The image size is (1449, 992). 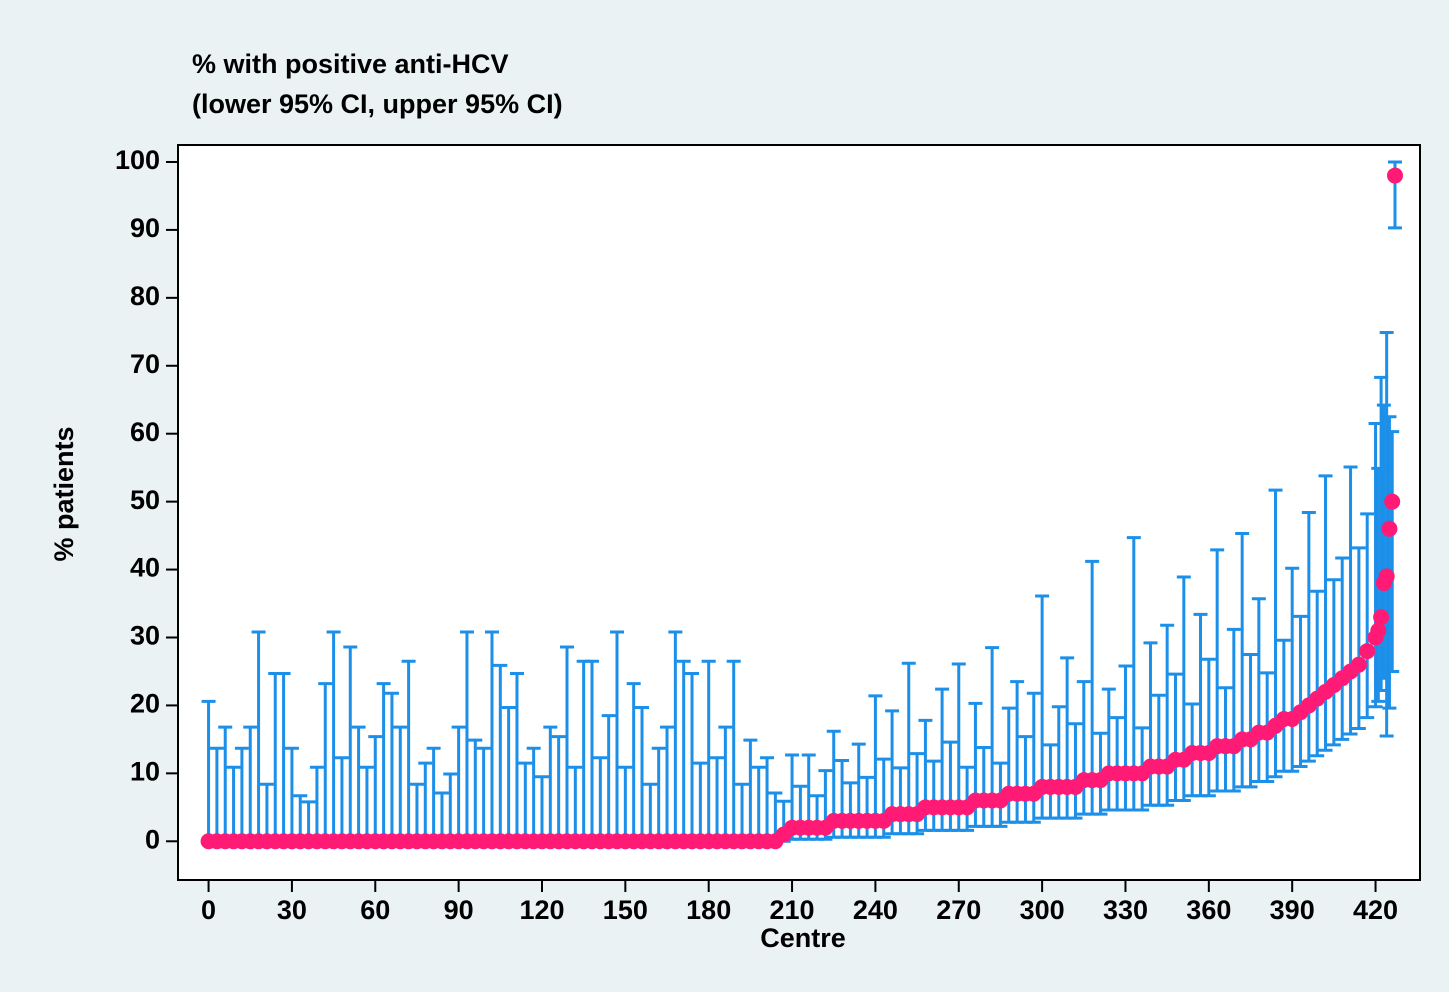 What do you see at coordinates (1125, 910) in the screenshot?
I see `x-tick-label: 330` at bounding box center [1125, 910].